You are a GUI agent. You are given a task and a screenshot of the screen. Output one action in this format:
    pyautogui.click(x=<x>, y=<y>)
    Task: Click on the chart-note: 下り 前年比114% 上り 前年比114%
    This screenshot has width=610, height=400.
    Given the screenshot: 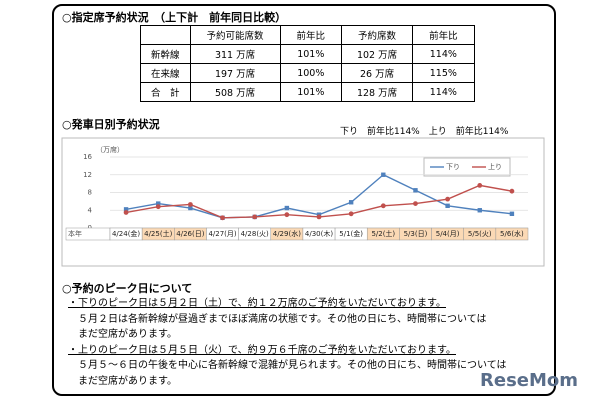 What is the action you would take?
    pyautogui.click(x=424, y=132)
    